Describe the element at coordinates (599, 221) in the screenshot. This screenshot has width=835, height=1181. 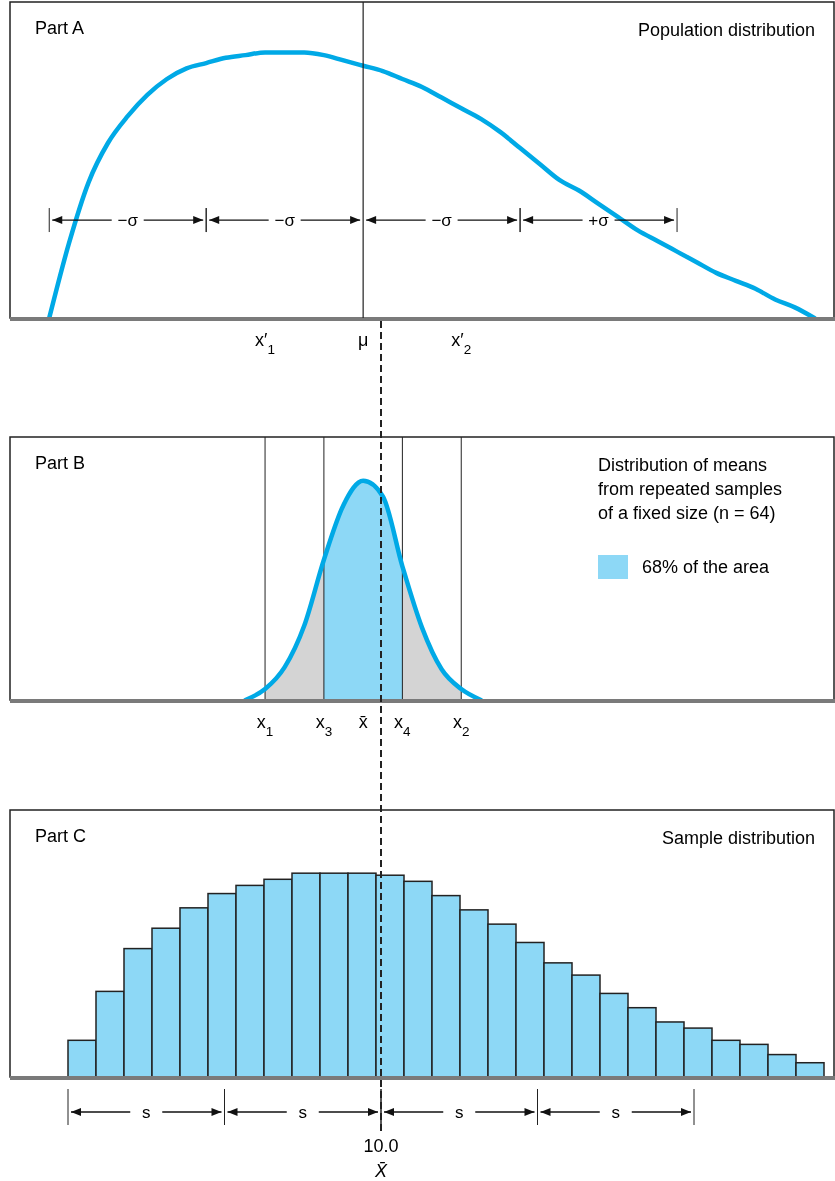
I see `annotation: +σ` at that location.